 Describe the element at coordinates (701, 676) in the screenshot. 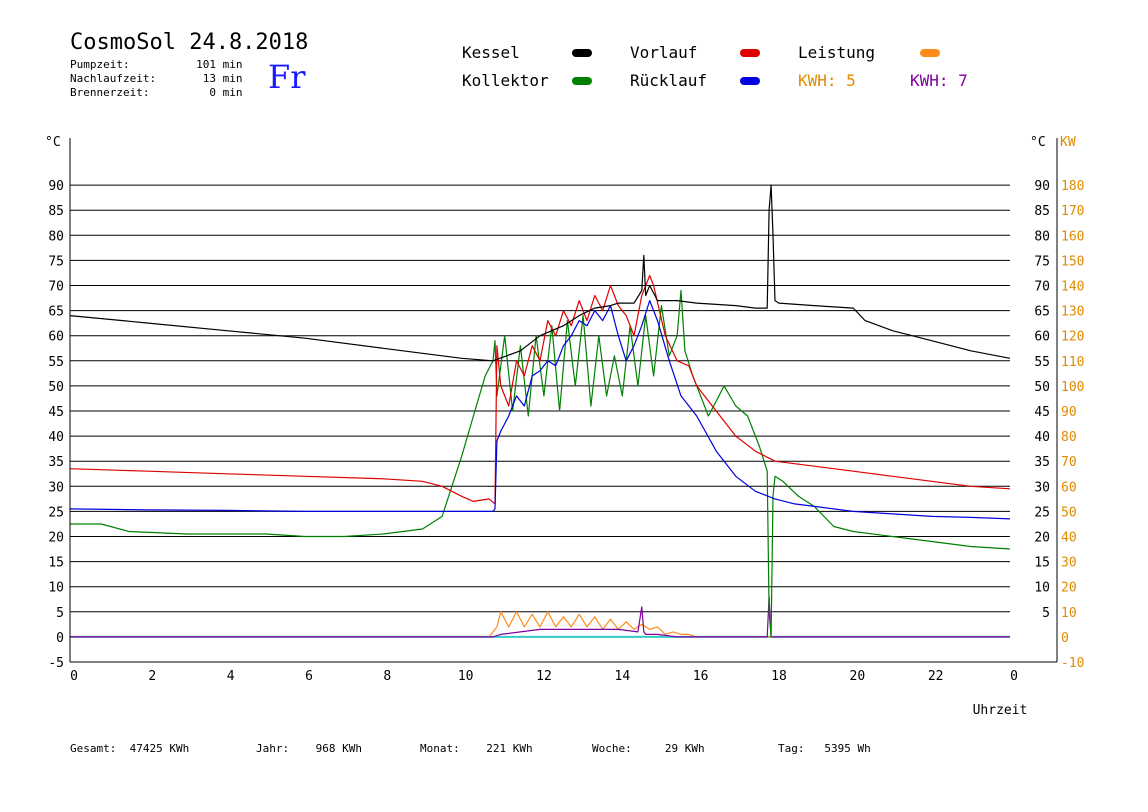

I see `x-tick-8: 16` at that location.